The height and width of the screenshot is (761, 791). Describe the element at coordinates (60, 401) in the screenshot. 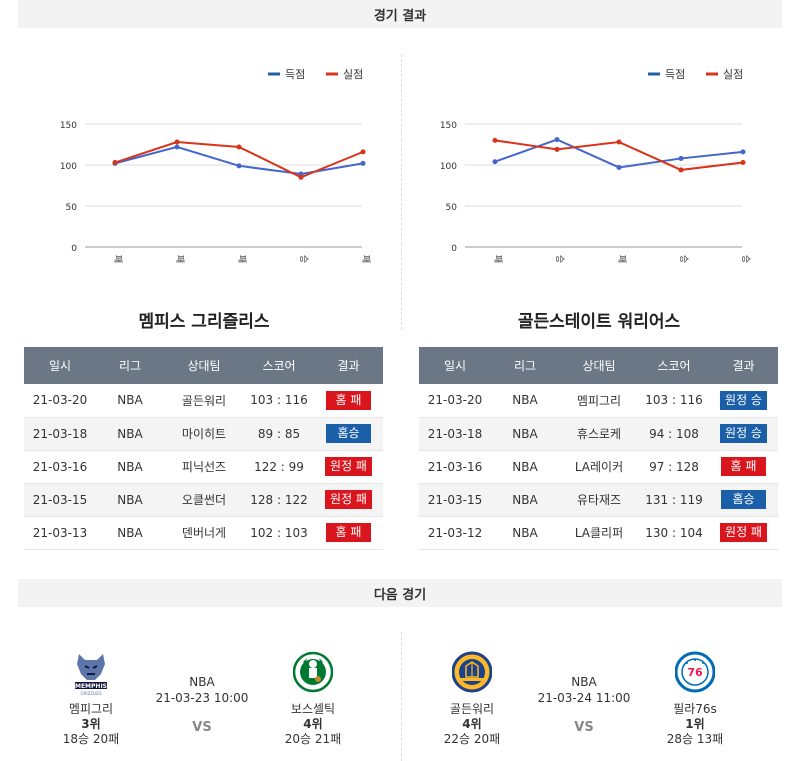

I see `date-cell: 21-03-20` at that location.